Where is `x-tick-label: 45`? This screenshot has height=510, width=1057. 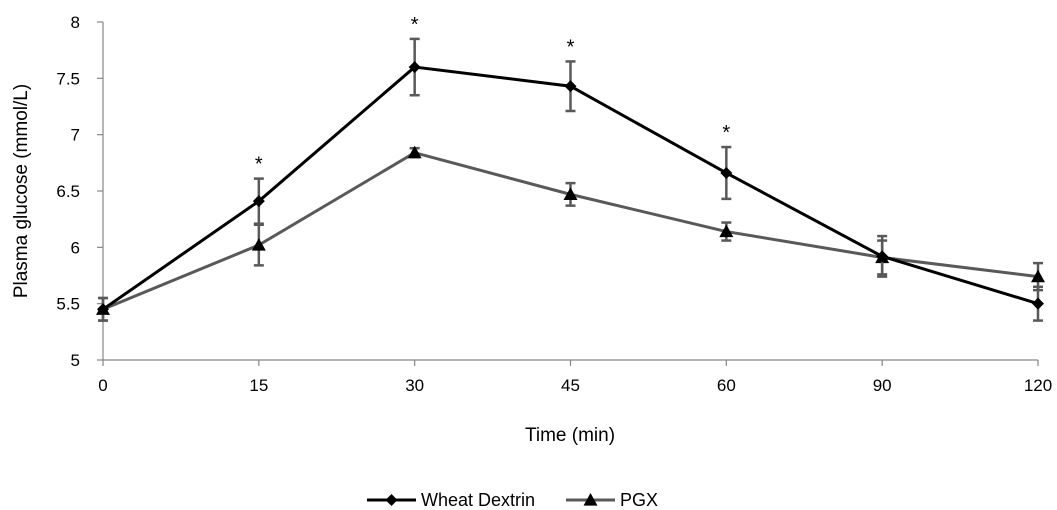 x-tick-label: 45 is located at coordinates (570, 385).